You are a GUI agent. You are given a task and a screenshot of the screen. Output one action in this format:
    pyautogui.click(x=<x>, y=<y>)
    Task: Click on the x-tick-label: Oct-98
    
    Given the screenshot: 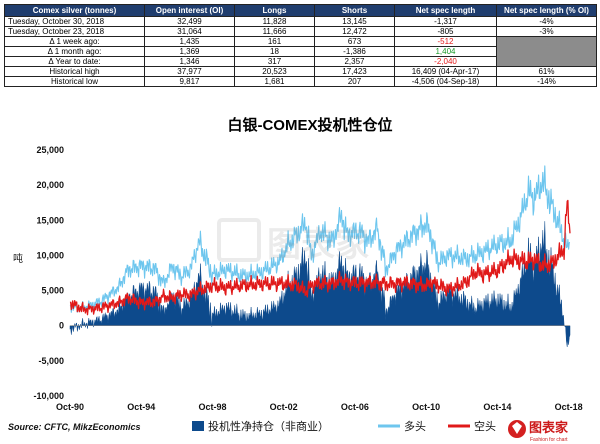 What is the action you would take?
    pyautogui.click(x=212, y=407)
    